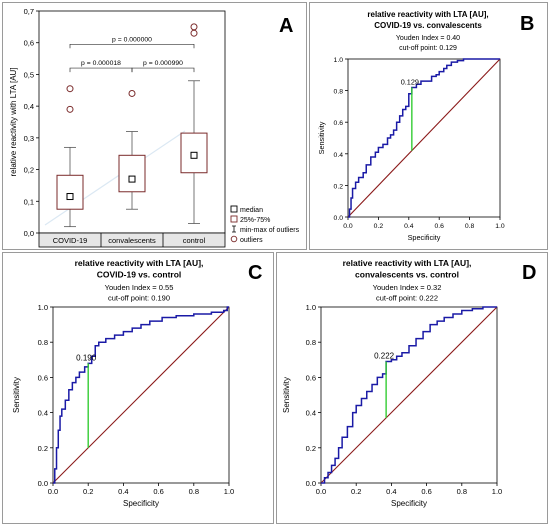 Image resolution: width=550 pixels, height=526 pixels. I want to click on panel-label: D, so click(529, 273).